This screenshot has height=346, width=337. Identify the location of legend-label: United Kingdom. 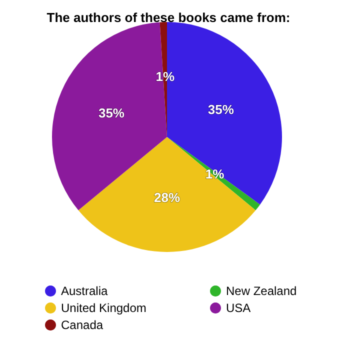
(103, 308).